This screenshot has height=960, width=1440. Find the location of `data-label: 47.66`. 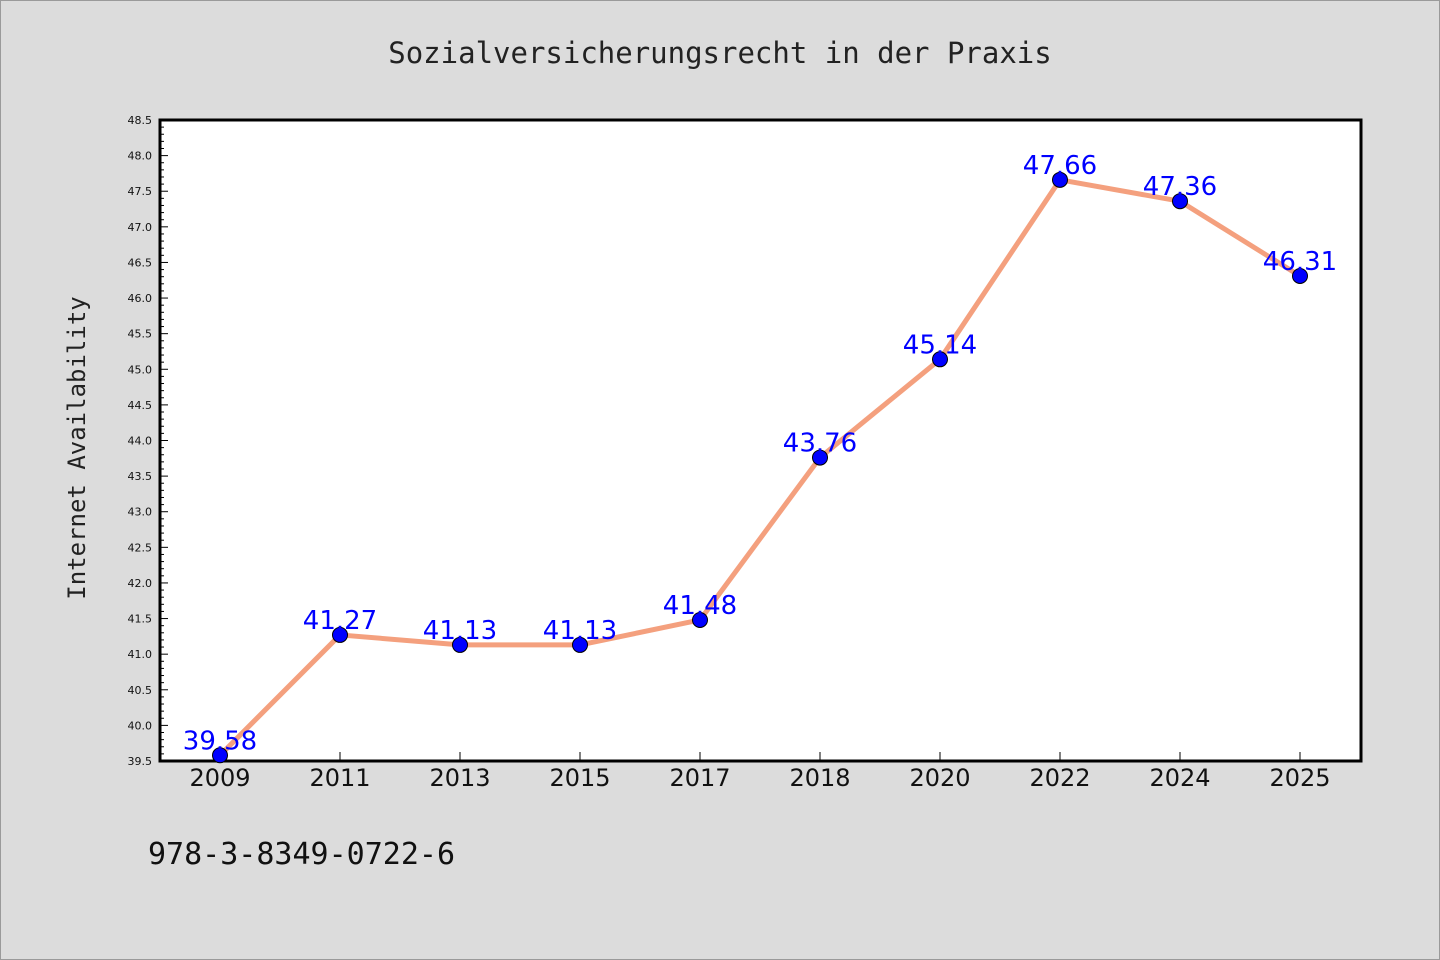

data-label: 47.66 is located at coordinates (1060, 166).